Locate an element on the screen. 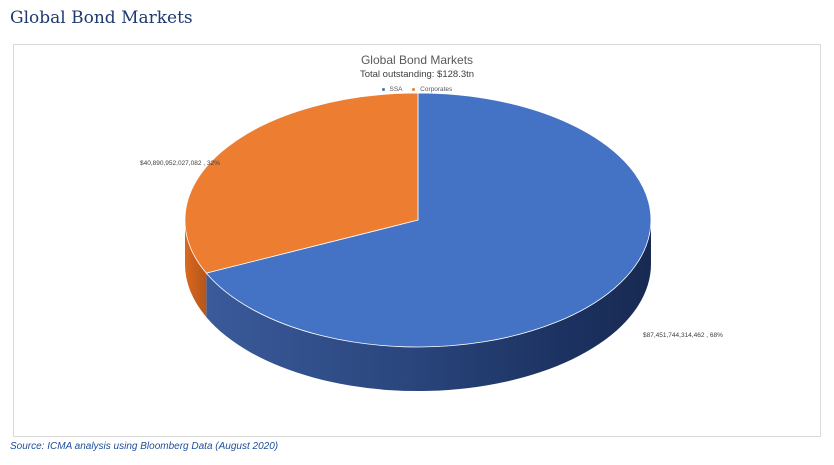  legend-label-corporates: Corporates is located at coordinates (436, 89).